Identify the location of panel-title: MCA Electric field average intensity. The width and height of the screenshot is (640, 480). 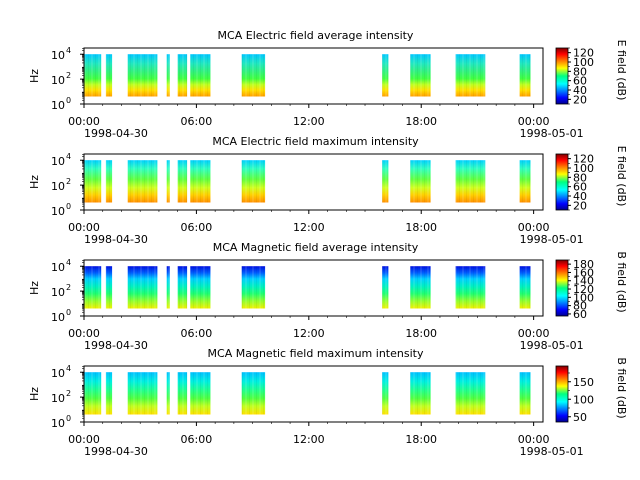
(316, 35).